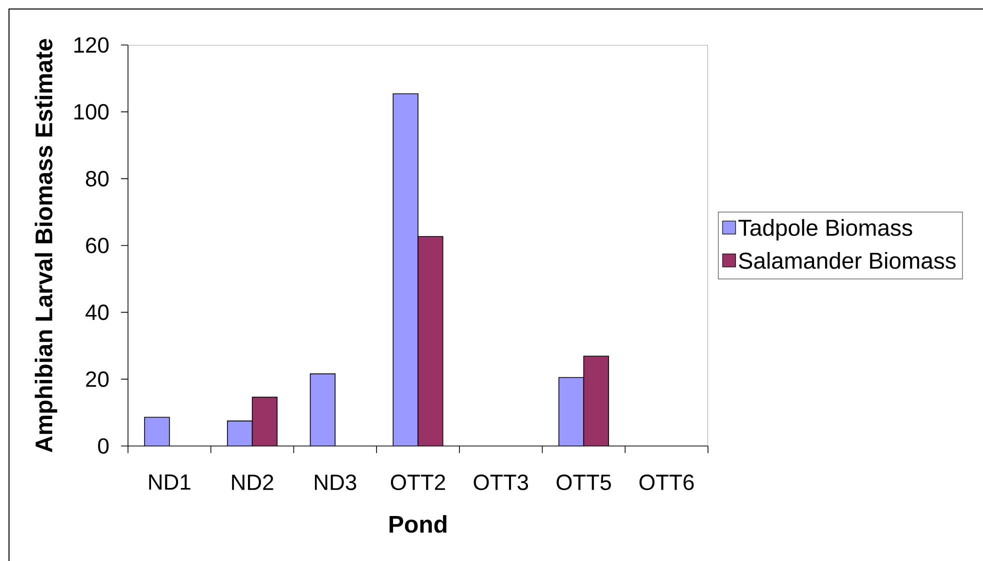  Describe the element at coordinates (97, 246) in the screenshot. I see `y-tick-label: 60` at that location.